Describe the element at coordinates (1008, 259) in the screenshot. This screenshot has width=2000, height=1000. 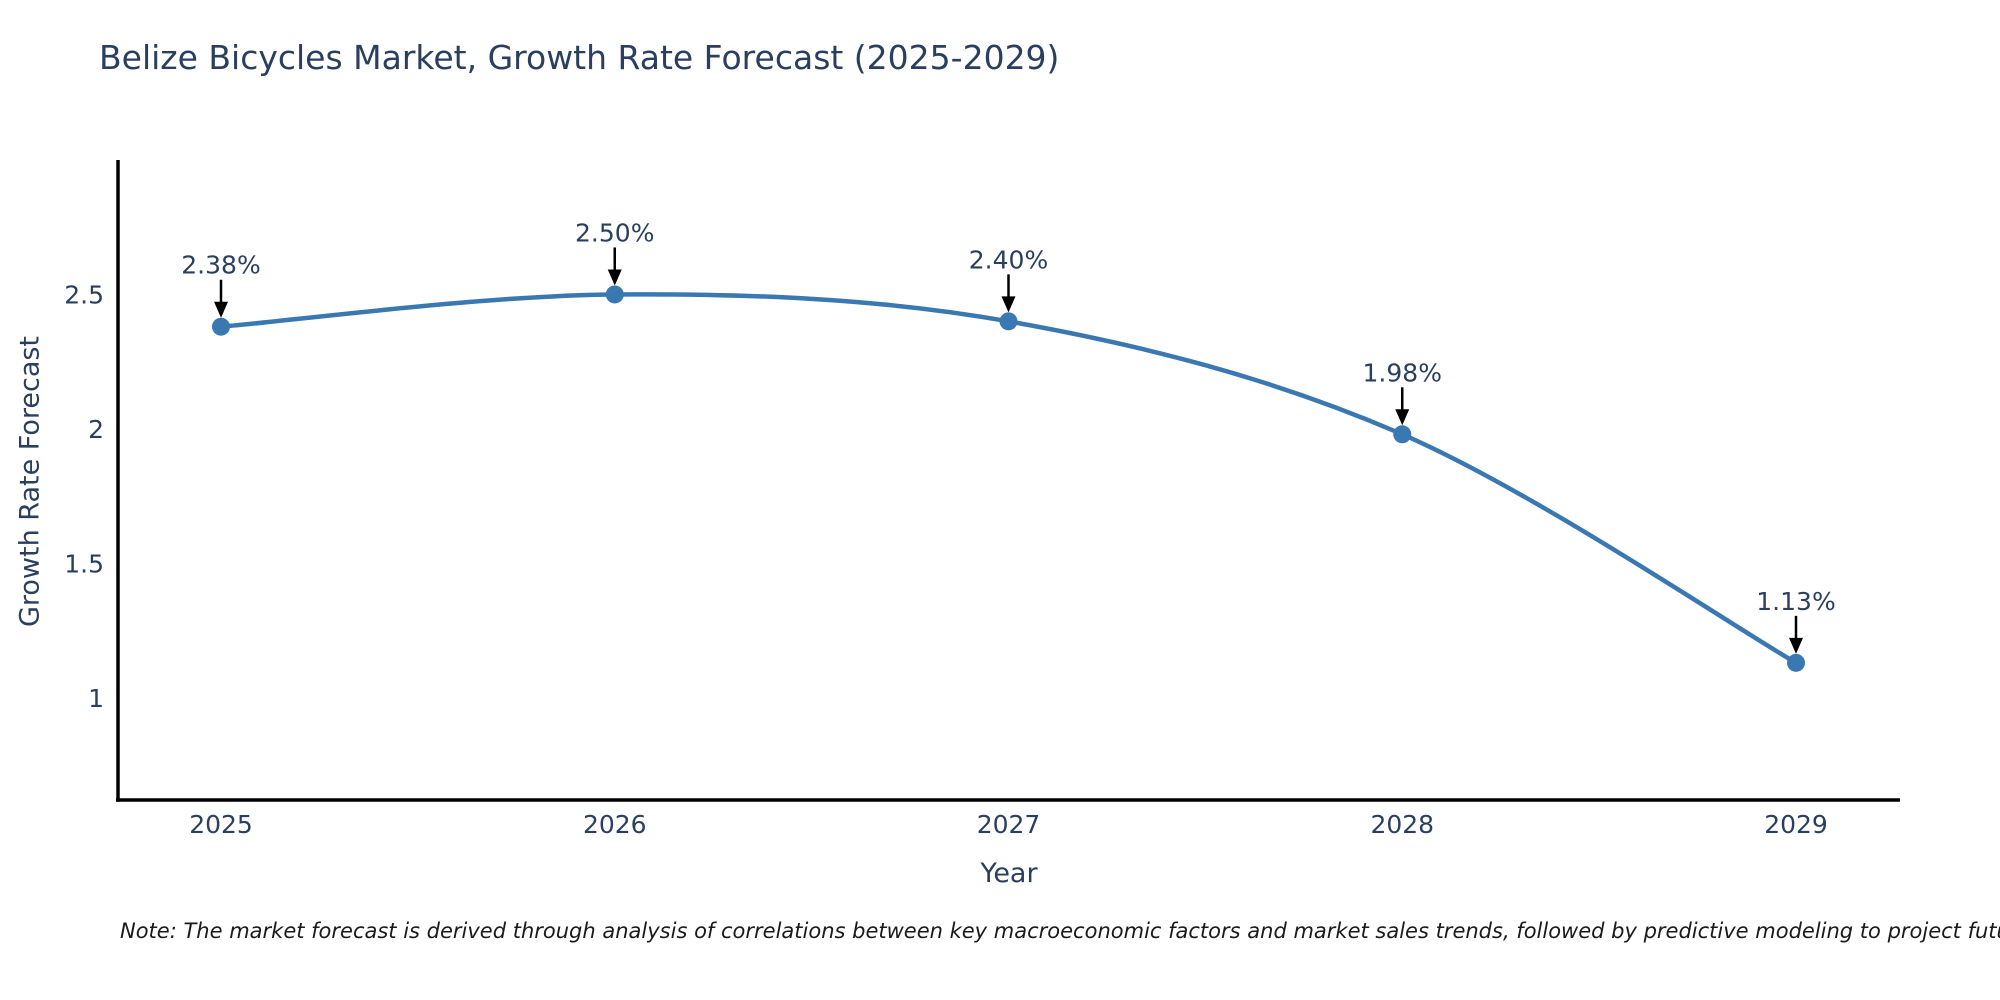
I see `point-value-label: 2.40%` at that location.